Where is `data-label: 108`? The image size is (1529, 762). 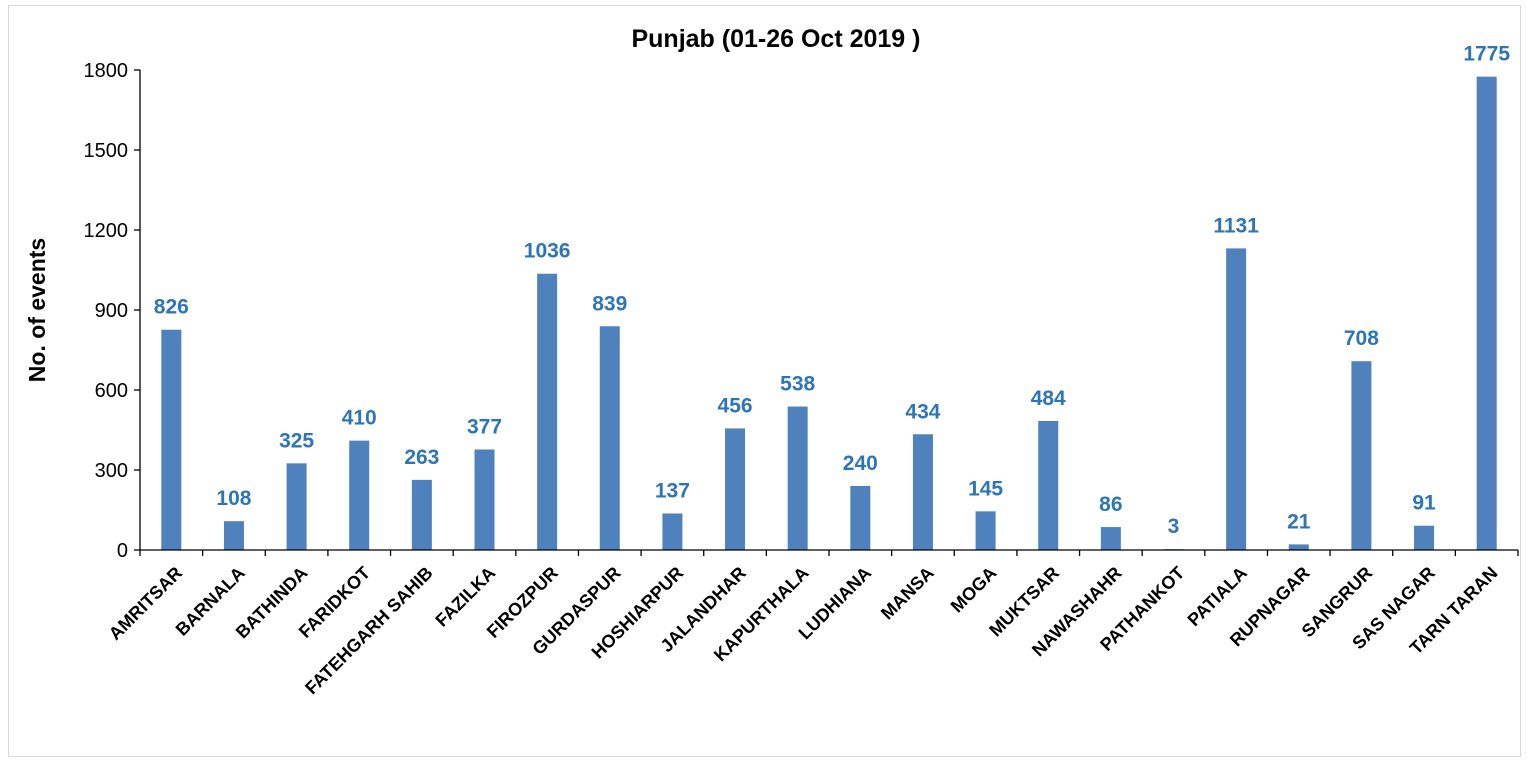 data-label: 108 is located at coordinates (233, 498).